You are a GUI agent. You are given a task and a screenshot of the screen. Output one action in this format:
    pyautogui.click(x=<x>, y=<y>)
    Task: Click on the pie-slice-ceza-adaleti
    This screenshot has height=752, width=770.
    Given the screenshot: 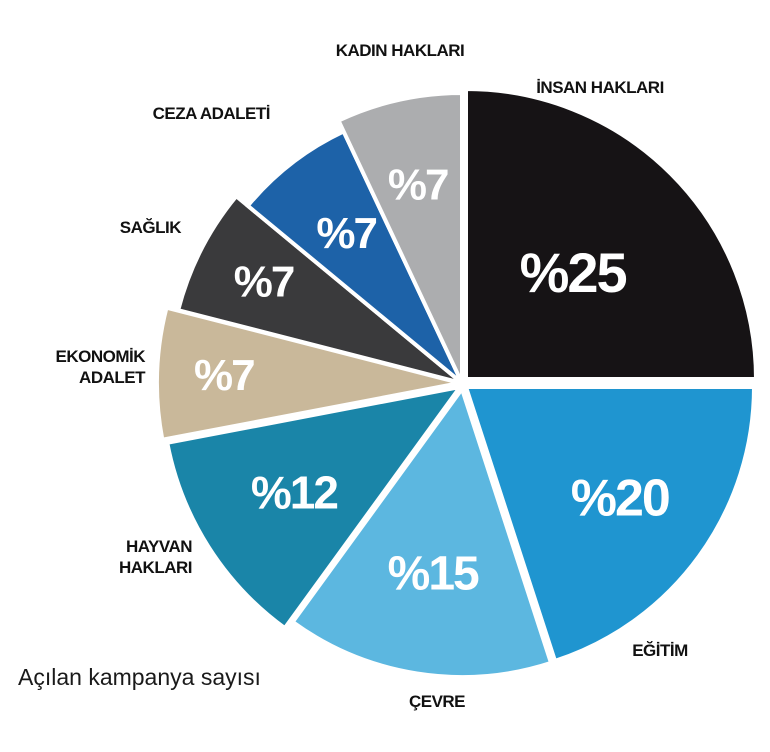 What is the action you would take?
    pyautogui.click(x=354, y=256)
    